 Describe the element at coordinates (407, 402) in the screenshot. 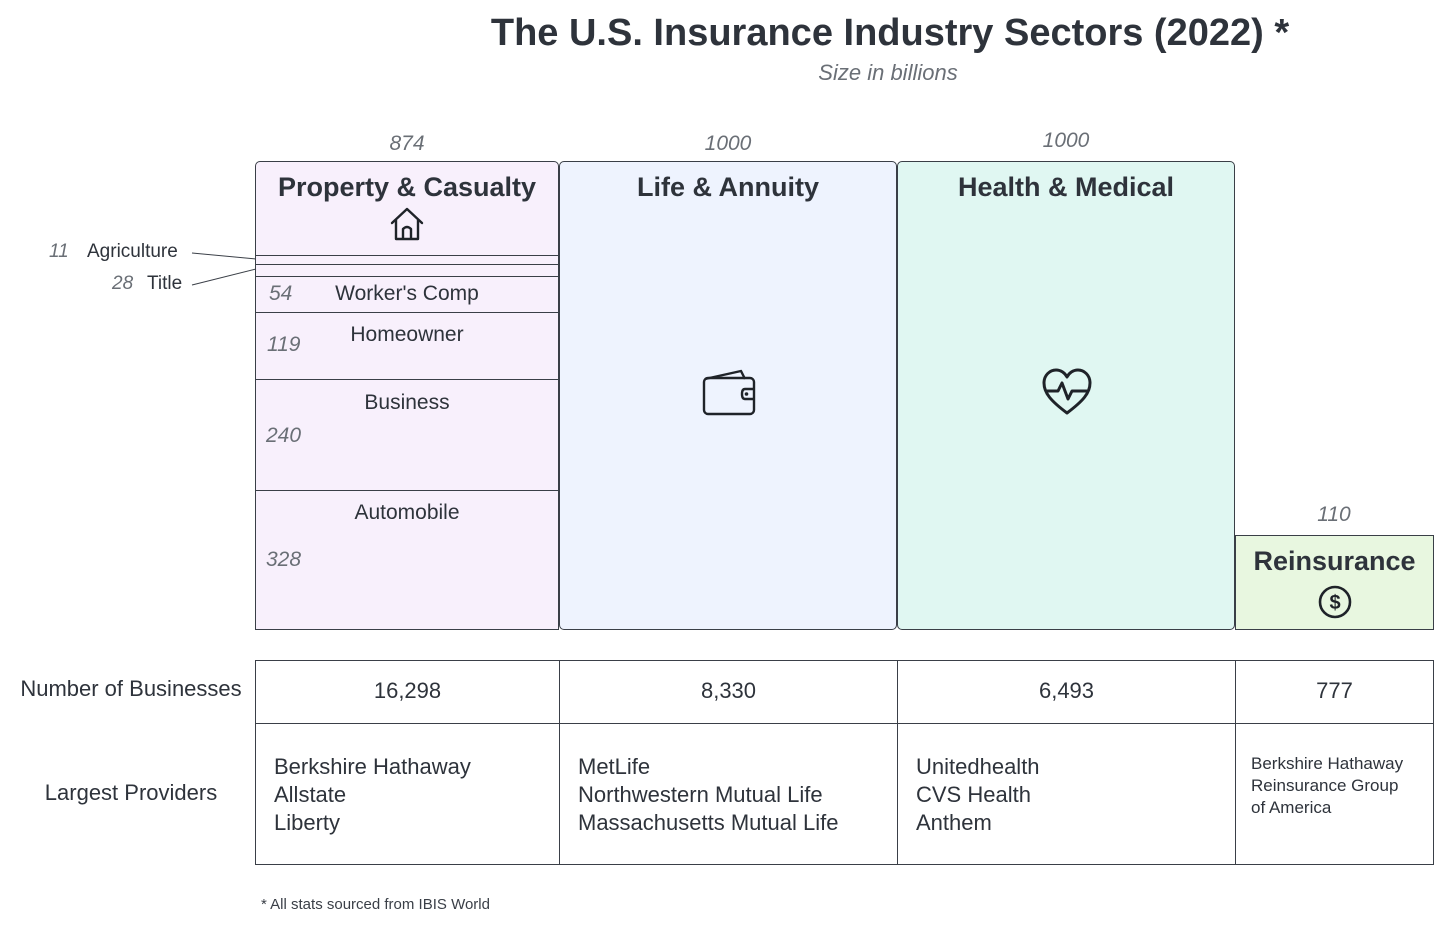

I see `subsector-name-business: Business` at that location.